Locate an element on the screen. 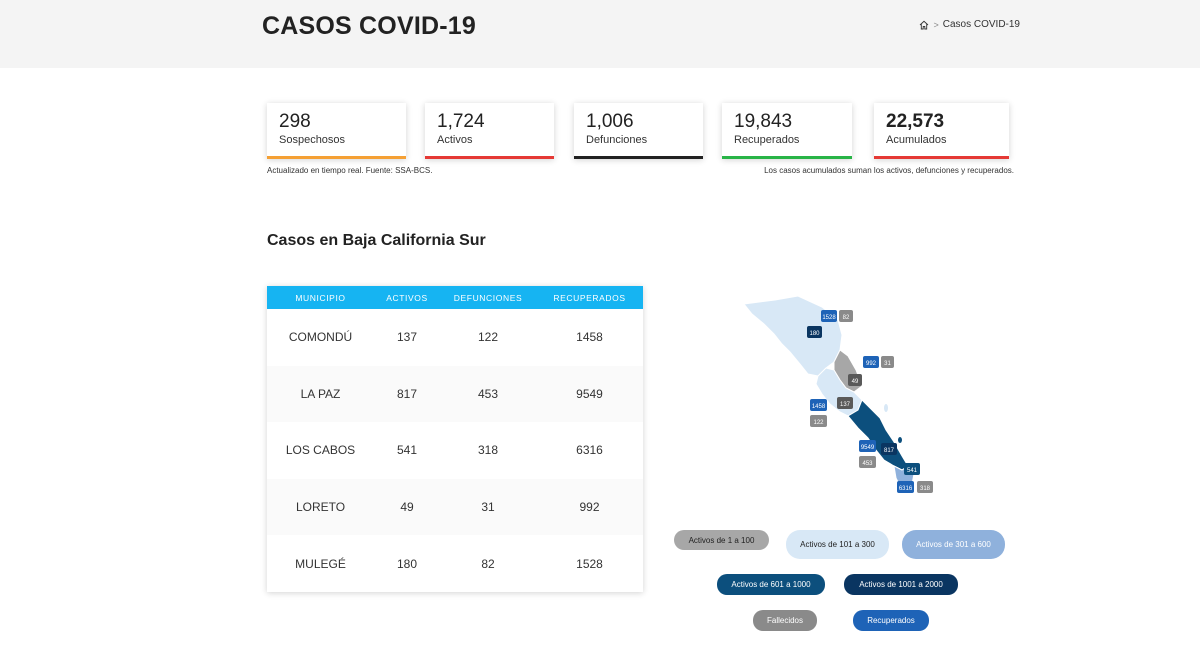 The height and width of the screenshot is (666, 1200). page-header: CASOS COVID-19 > Casos COVID-19 is located at coordinates (600, 34).